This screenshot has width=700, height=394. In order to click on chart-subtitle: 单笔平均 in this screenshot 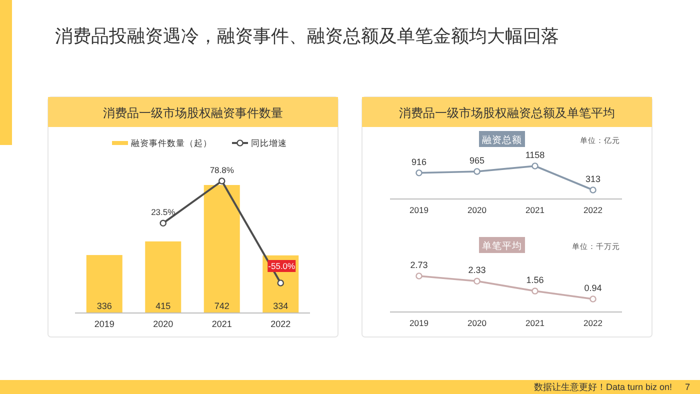, I will do `click(502, 246)`.